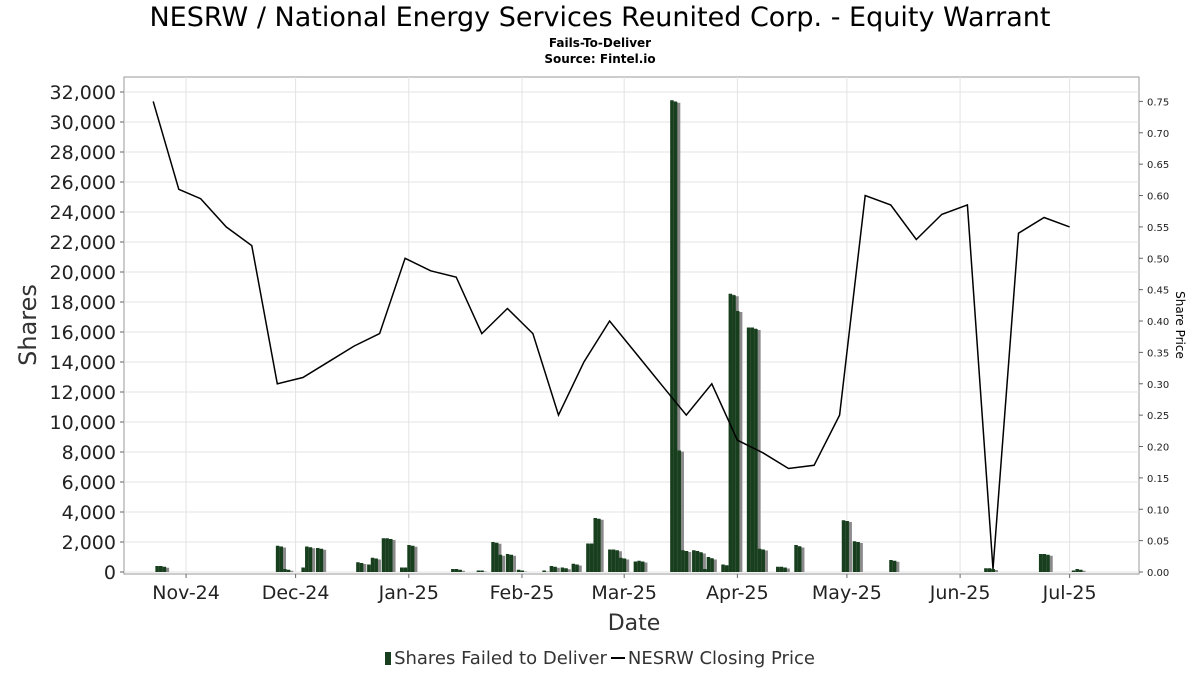 The image size is (1200, 675). What do you see at coordinates (408, 593) in the screenshot?
I see `x-tick-label: Jan-25` at bounding box center [408, 593].